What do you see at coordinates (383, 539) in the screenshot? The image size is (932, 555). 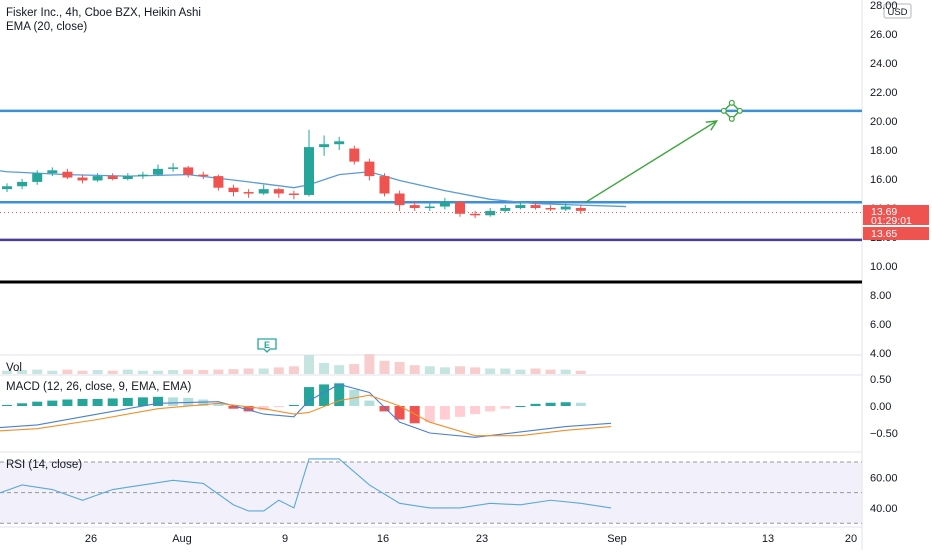 I see `time-tick-label: 16` at bounding box center [383, 539].